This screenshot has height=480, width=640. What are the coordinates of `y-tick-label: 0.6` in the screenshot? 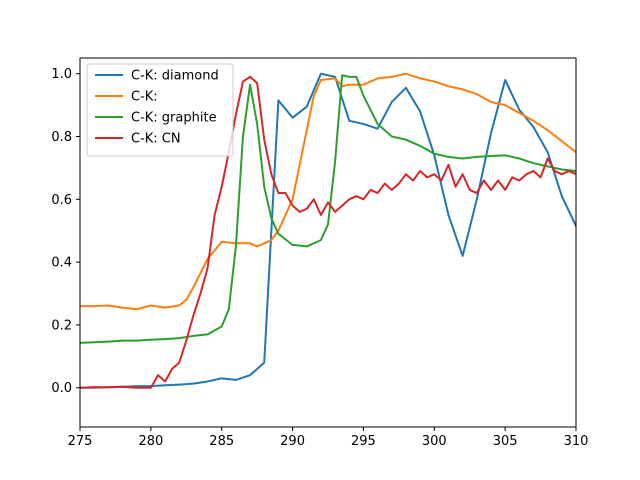 It's located at (61, 200).